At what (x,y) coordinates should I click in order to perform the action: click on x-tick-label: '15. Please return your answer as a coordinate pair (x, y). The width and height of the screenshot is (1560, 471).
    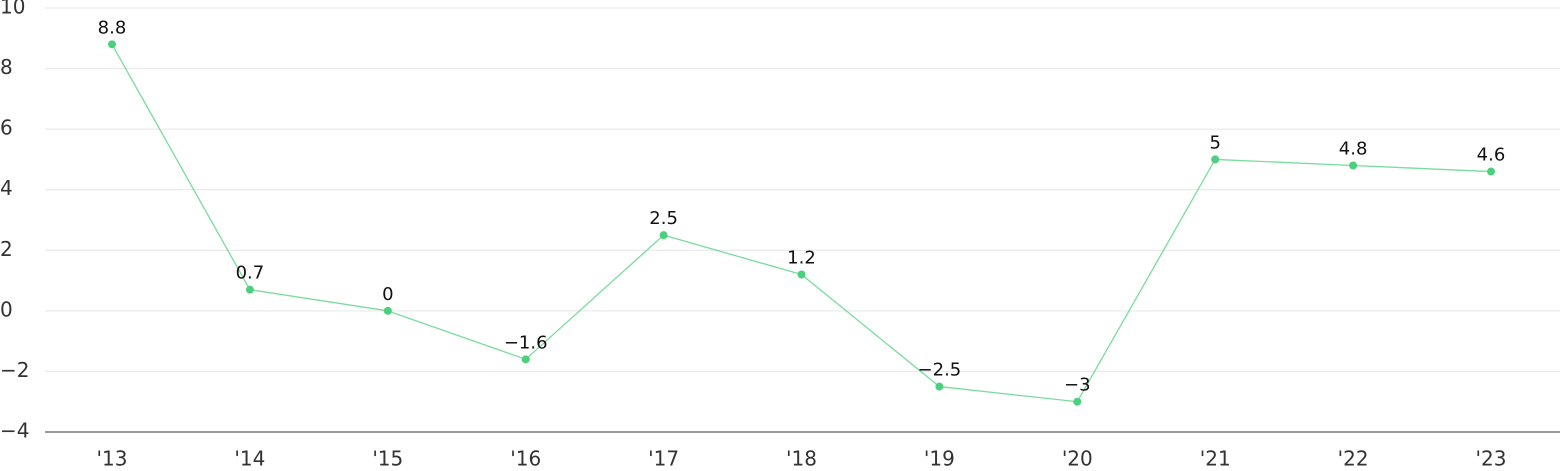
    Looking at the image, I should click on (387, 459).